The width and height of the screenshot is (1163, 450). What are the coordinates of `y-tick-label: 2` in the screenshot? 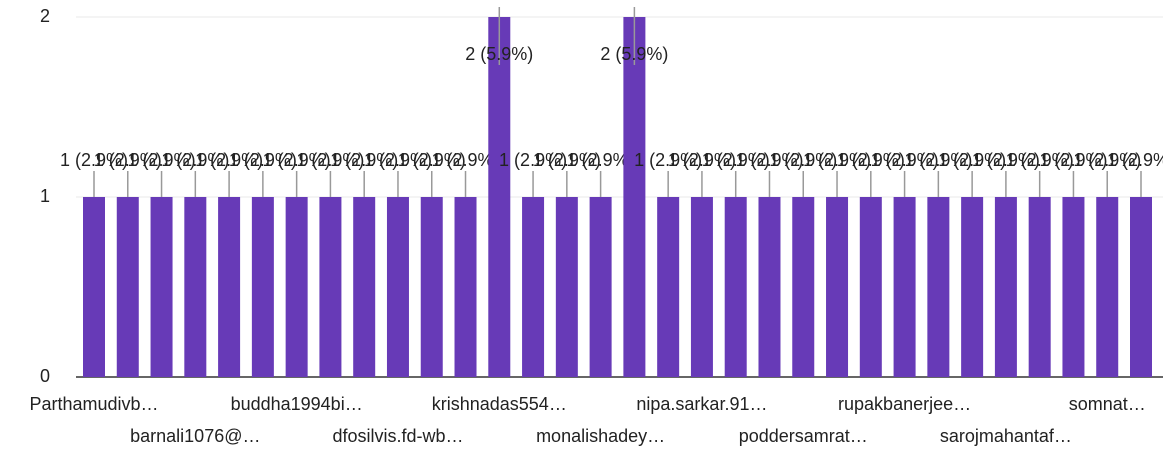 It's located at (45, 16).